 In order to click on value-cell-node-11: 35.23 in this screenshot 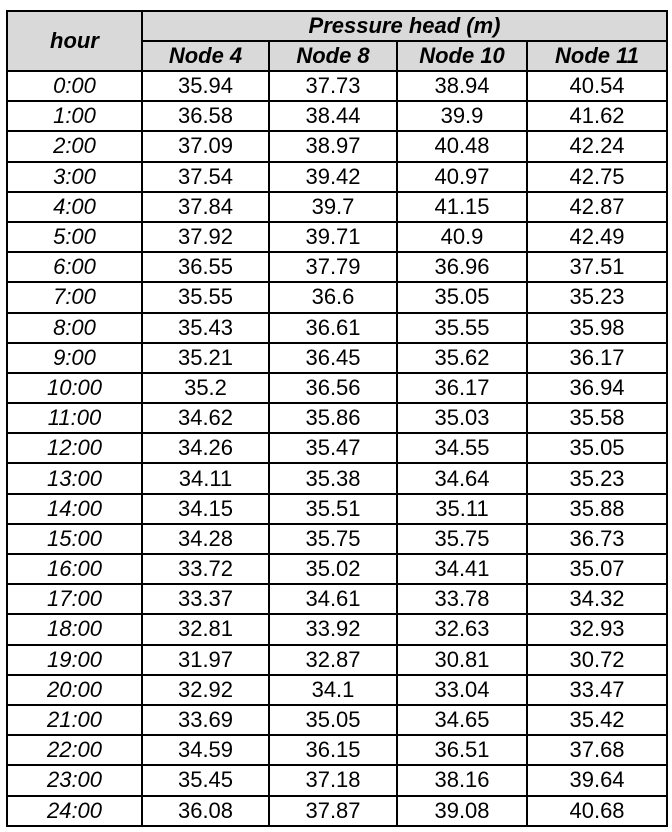, I will do `click(597, 297)`.